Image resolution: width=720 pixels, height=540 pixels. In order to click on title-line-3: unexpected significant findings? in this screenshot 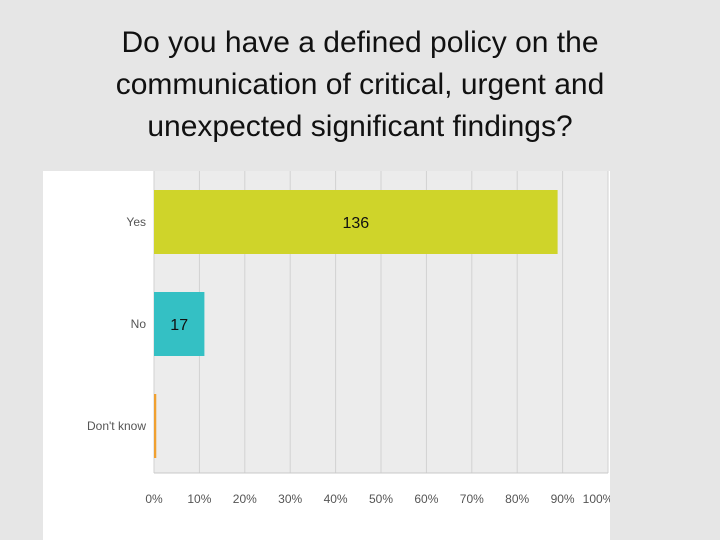, I will do `click(360, 126)`.